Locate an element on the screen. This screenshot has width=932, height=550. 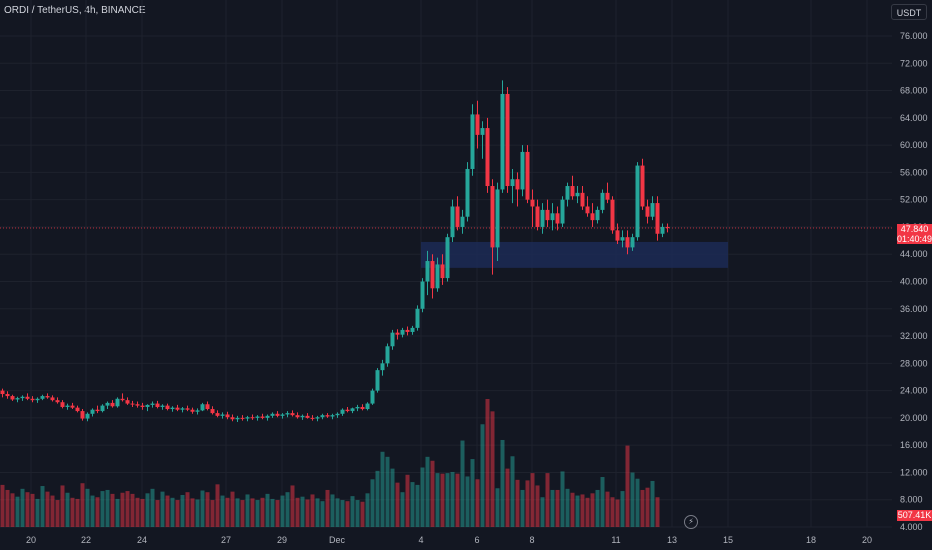
support-zone is located at coordinates (574, 254).